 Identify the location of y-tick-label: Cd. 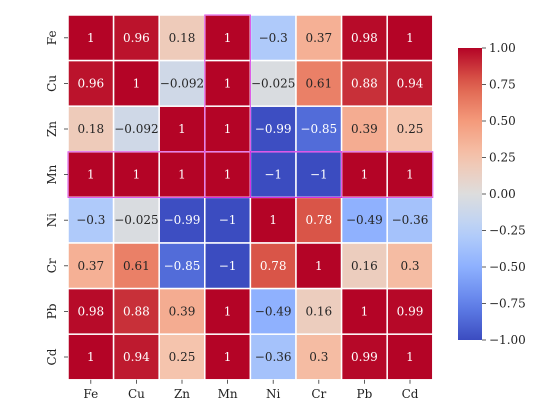
(52, 356).